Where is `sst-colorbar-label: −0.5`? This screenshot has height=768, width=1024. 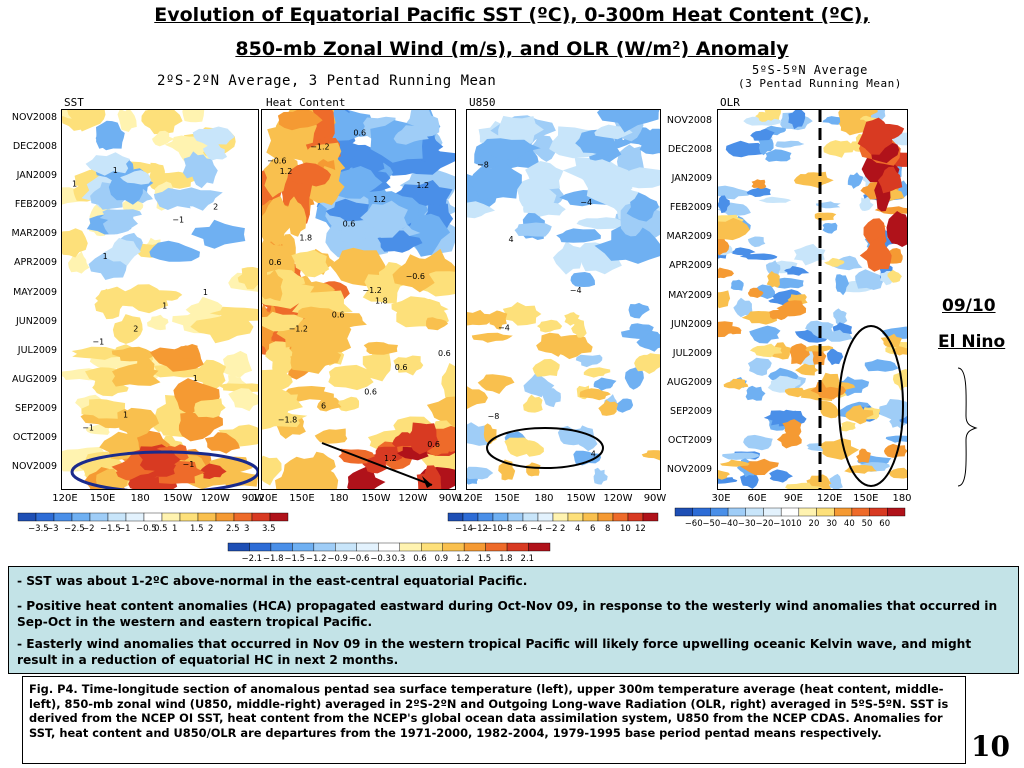 sst-colorbar-label: −0.5 is located at coordinates (146, 529).